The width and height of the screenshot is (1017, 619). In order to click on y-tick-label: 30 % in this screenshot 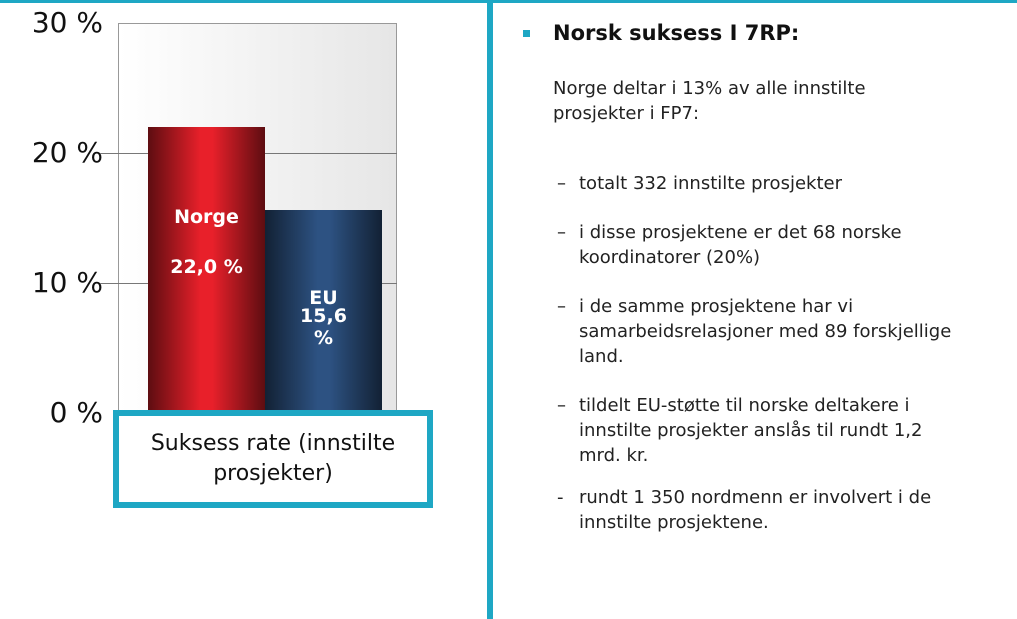, I will do `click(67, 22)`.